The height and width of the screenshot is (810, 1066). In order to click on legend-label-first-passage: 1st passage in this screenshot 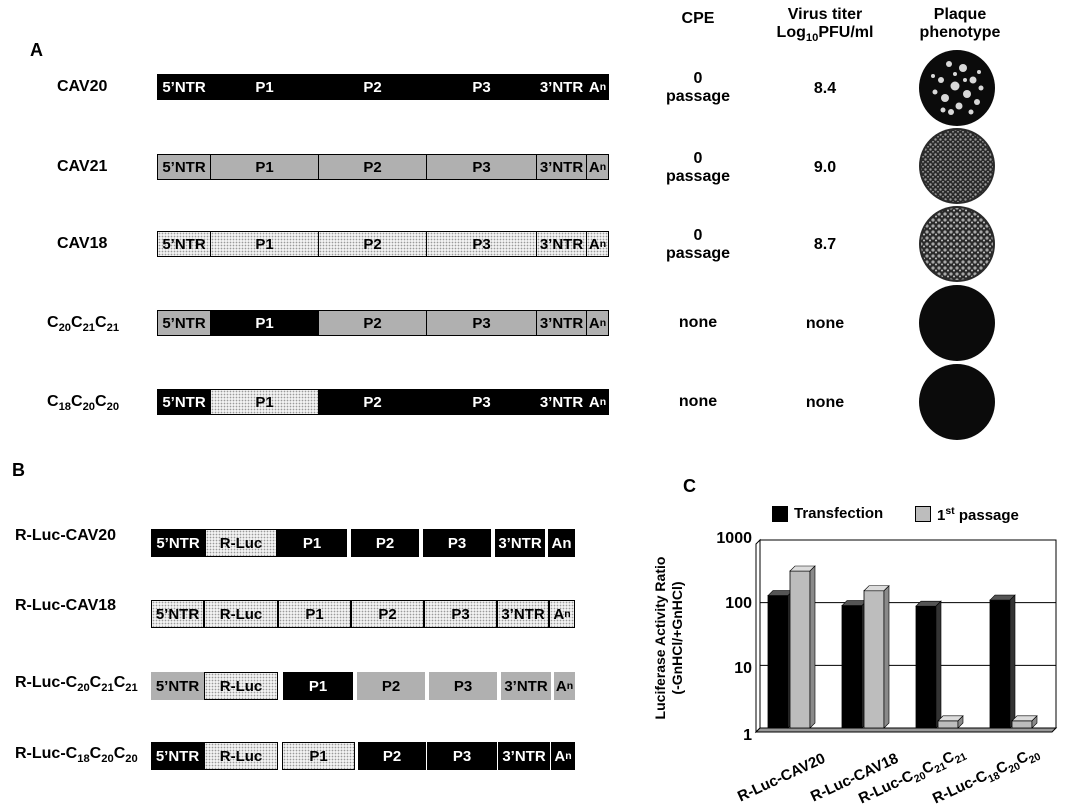, I will do `click(978, 514)`.